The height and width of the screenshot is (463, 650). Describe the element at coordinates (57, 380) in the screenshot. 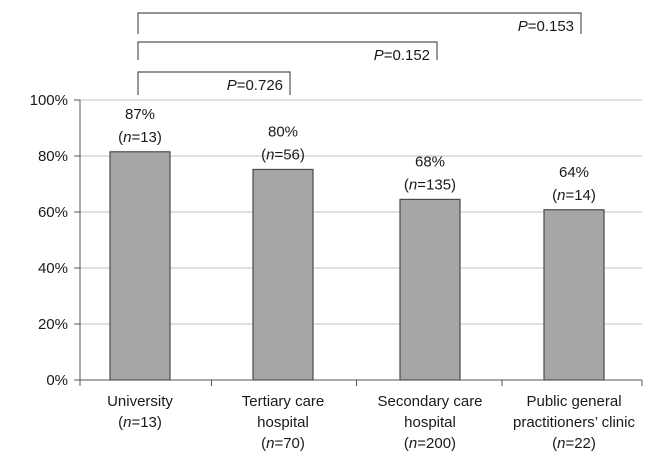

I see `y-tick-label: 0%` at that location.